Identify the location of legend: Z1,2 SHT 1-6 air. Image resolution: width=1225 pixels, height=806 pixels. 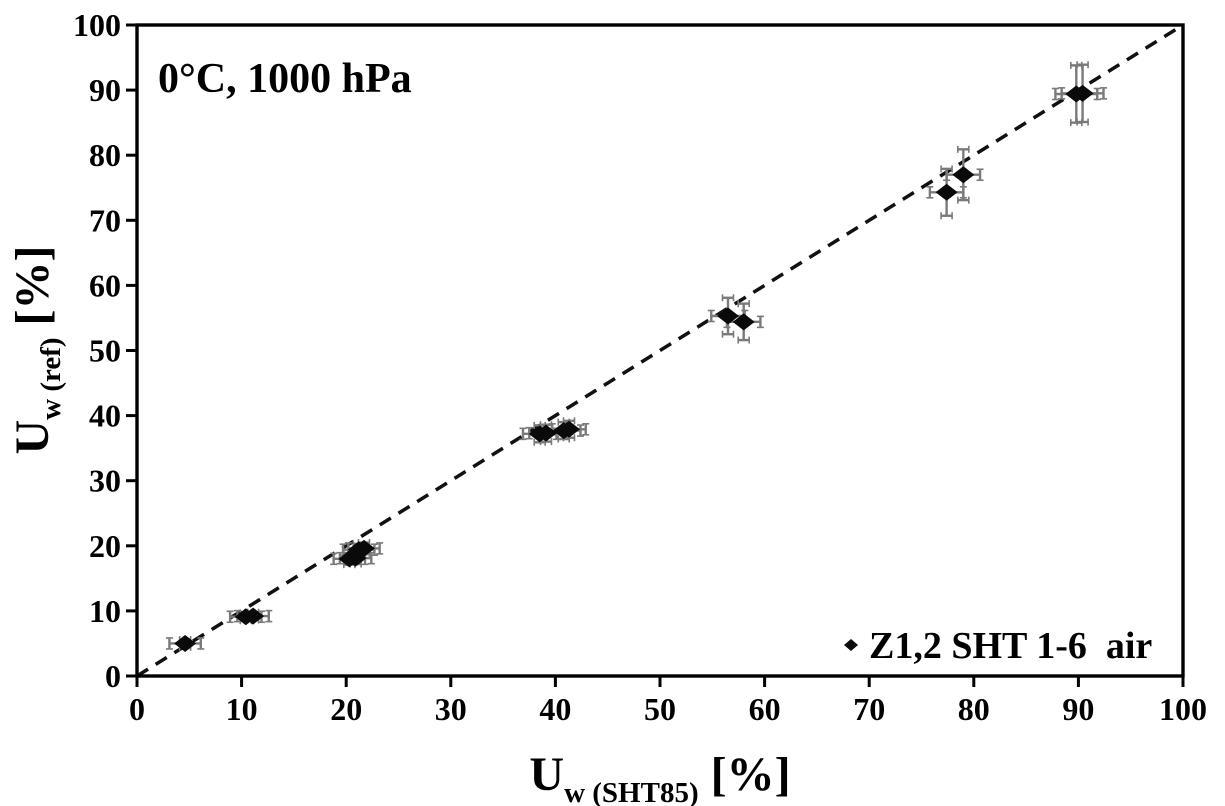
(998, 646).